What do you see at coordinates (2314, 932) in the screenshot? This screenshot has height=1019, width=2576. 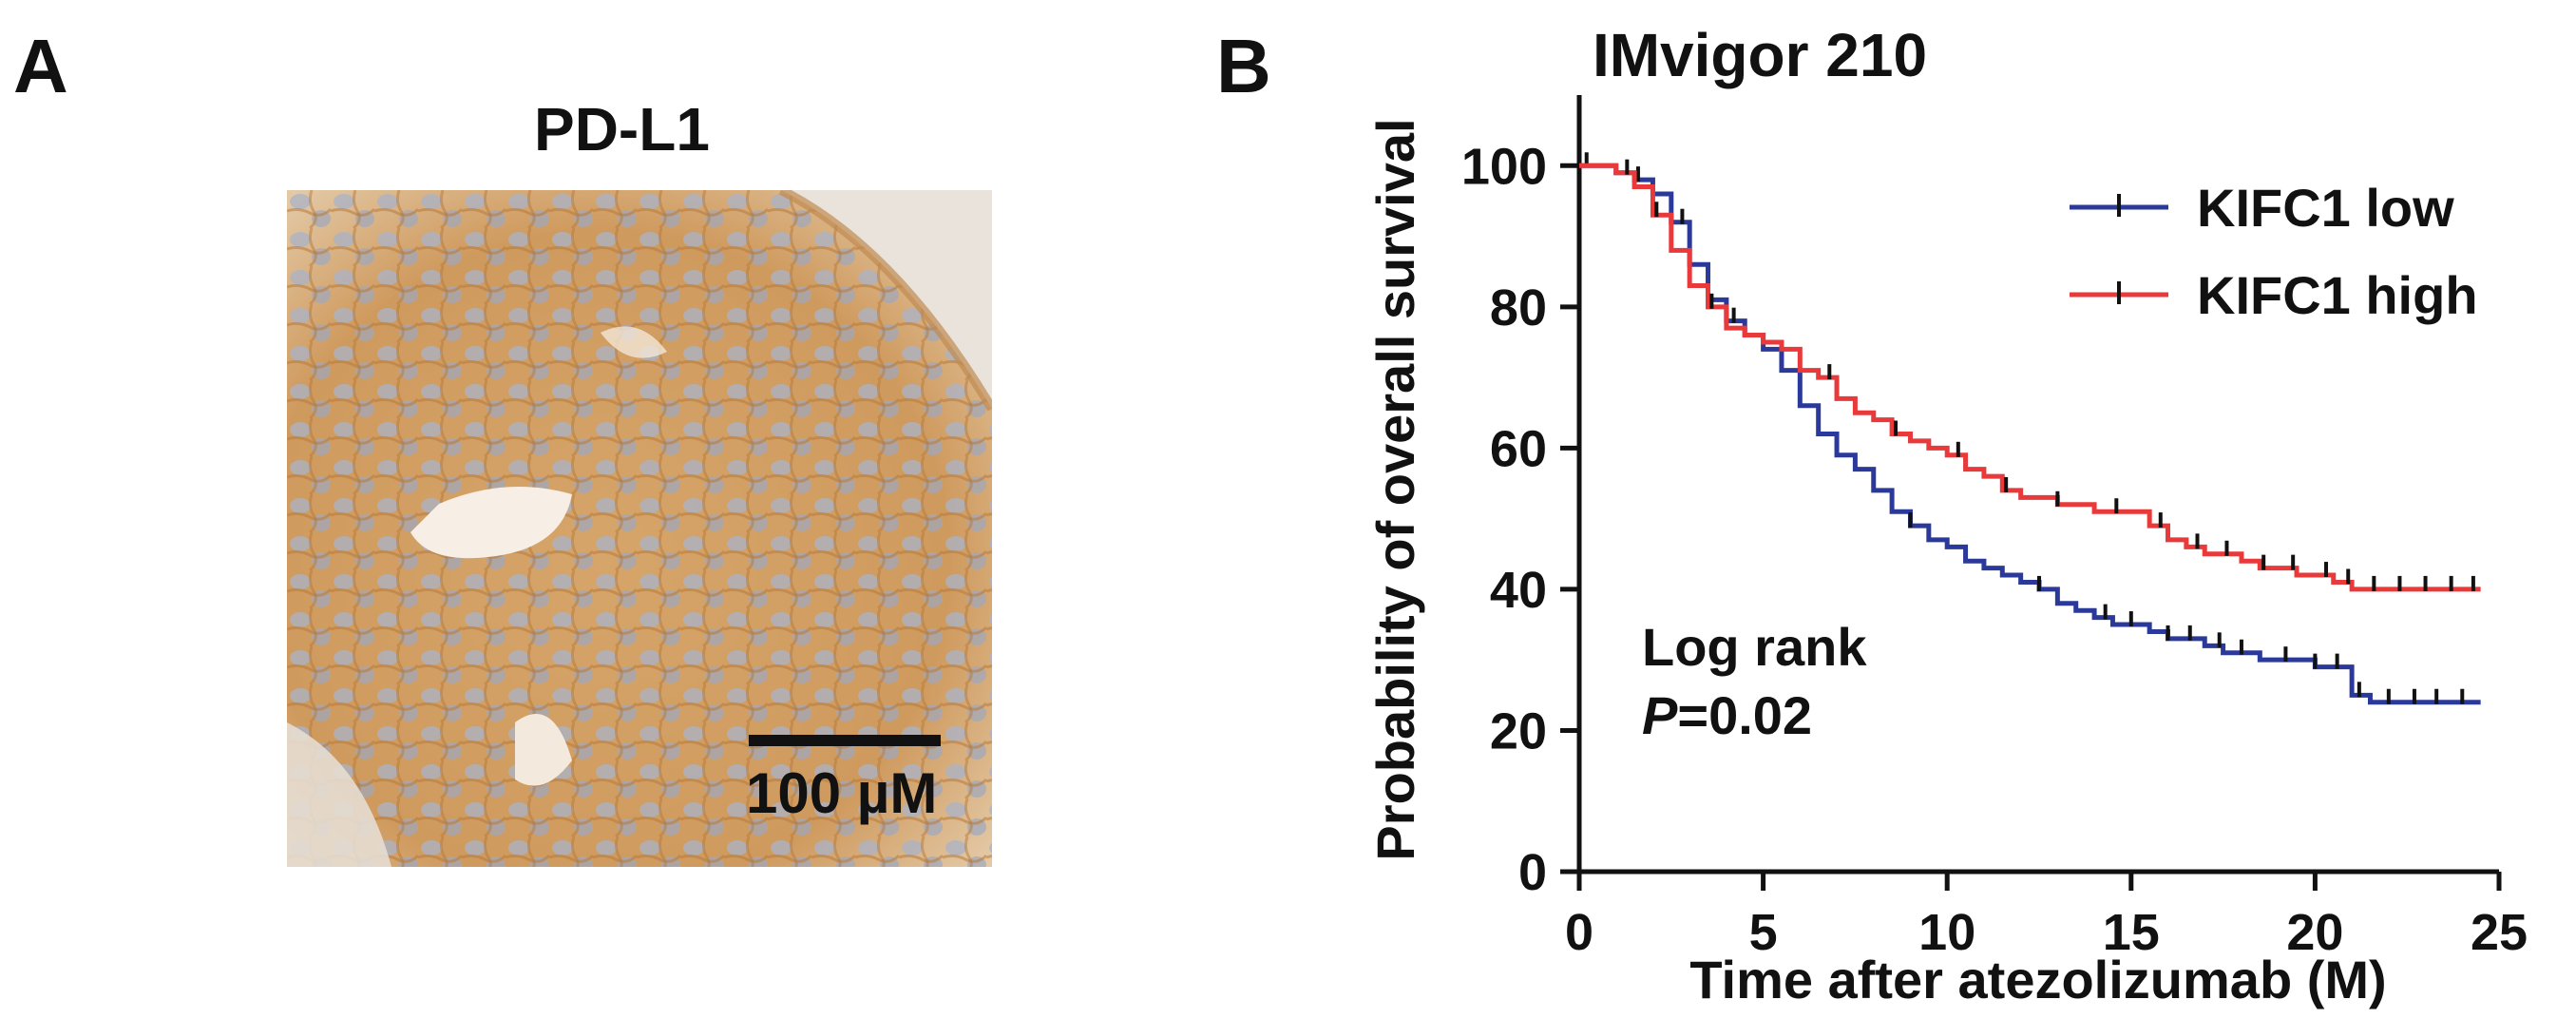 I see `x-tick-label: 20` at bounding box center [2314, 932].